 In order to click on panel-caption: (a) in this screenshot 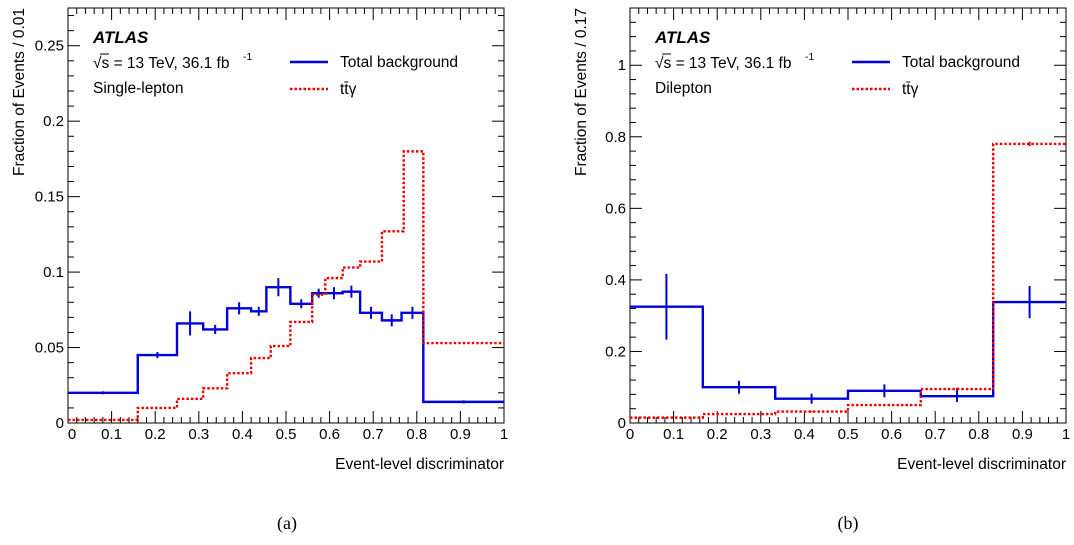, I will do `click(287, 523)`.